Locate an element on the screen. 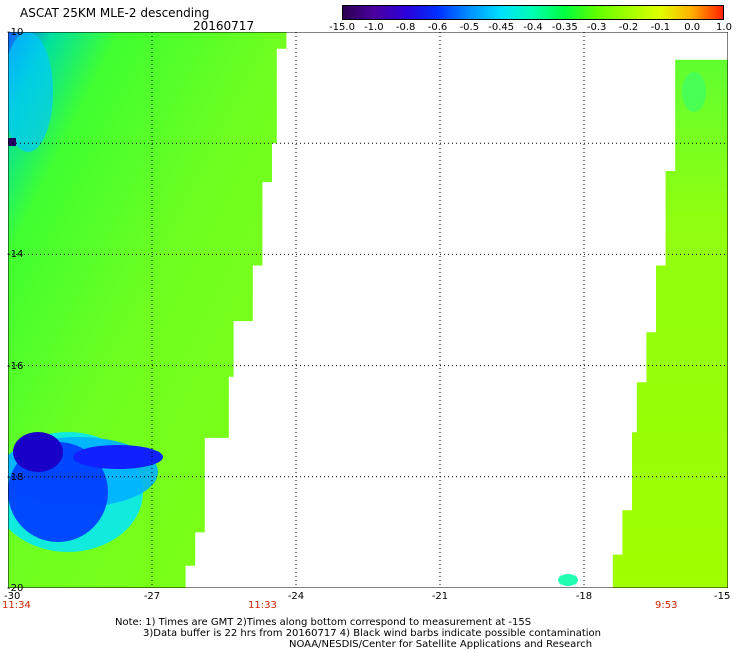 This screenshot has width=740, height=650. x-axis-label: -30 is located at coordinates (12, 596).